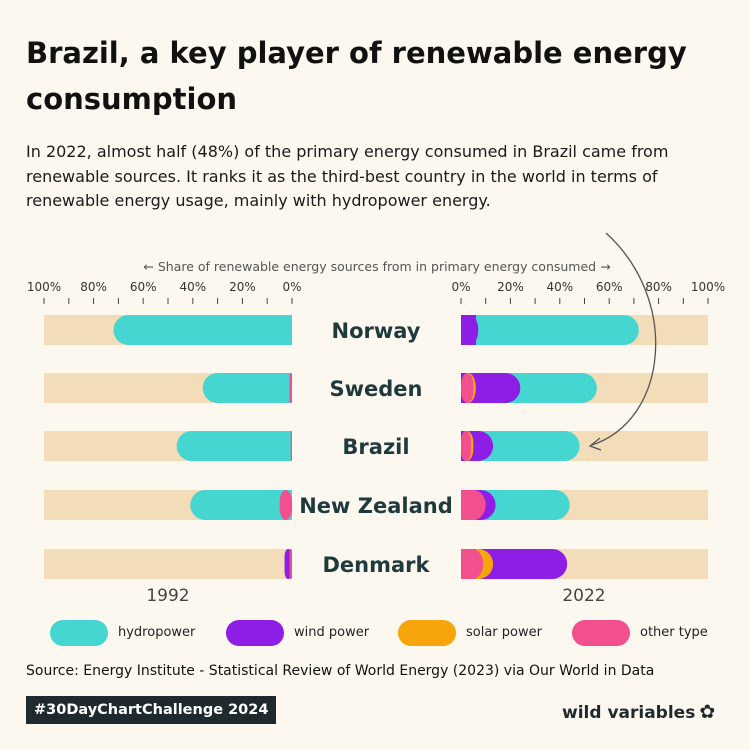 This screenshot has height=750, width=750. I want to click on tick-label-left: 100%, so click(44, 287).